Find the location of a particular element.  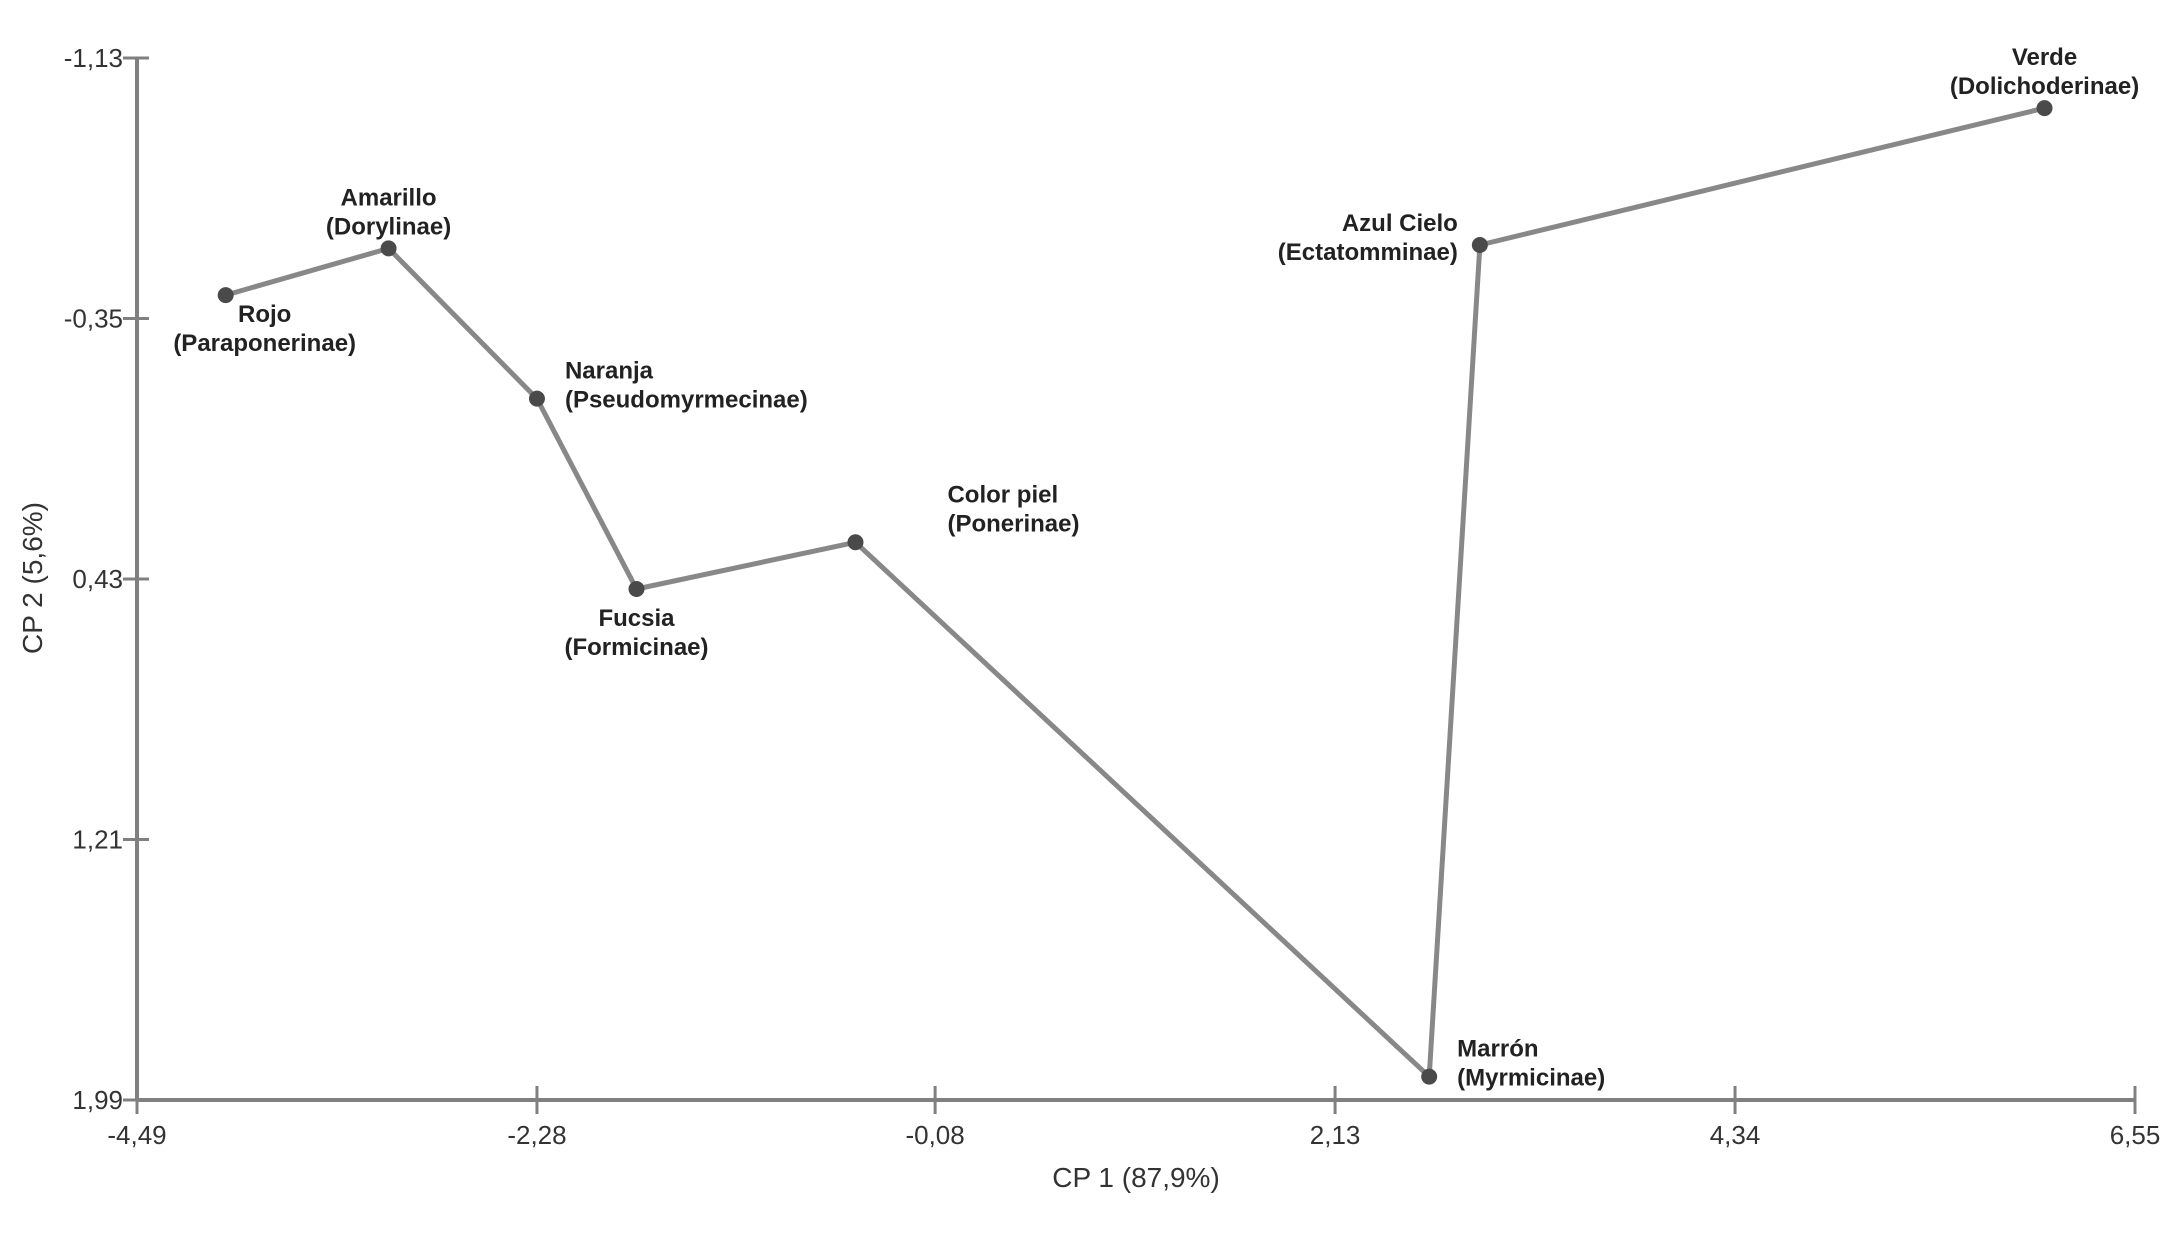

x-tick-label: -0,08 is located at coordinates (934, 1135).